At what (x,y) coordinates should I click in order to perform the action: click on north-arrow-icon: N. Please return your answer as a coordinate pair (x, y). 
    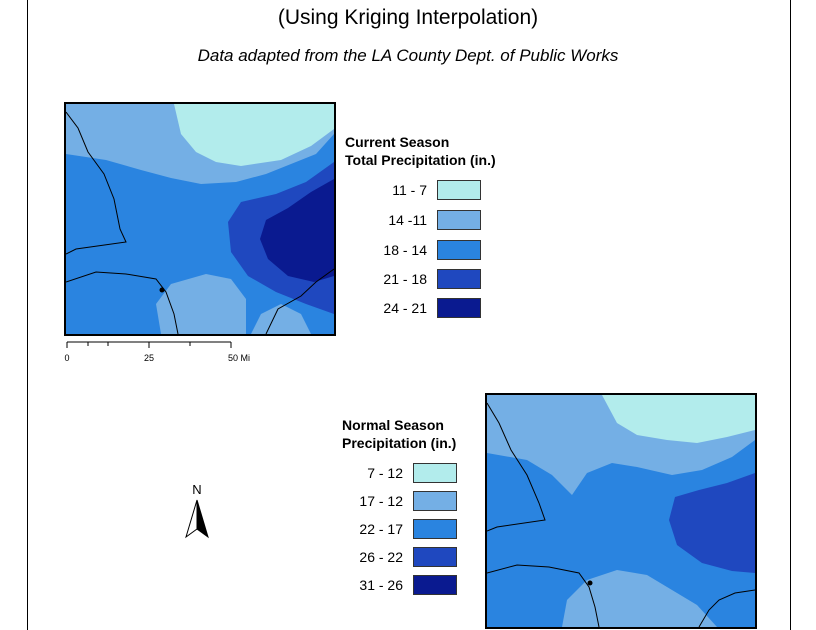
    Looking at the image, I should click on (197, 512).